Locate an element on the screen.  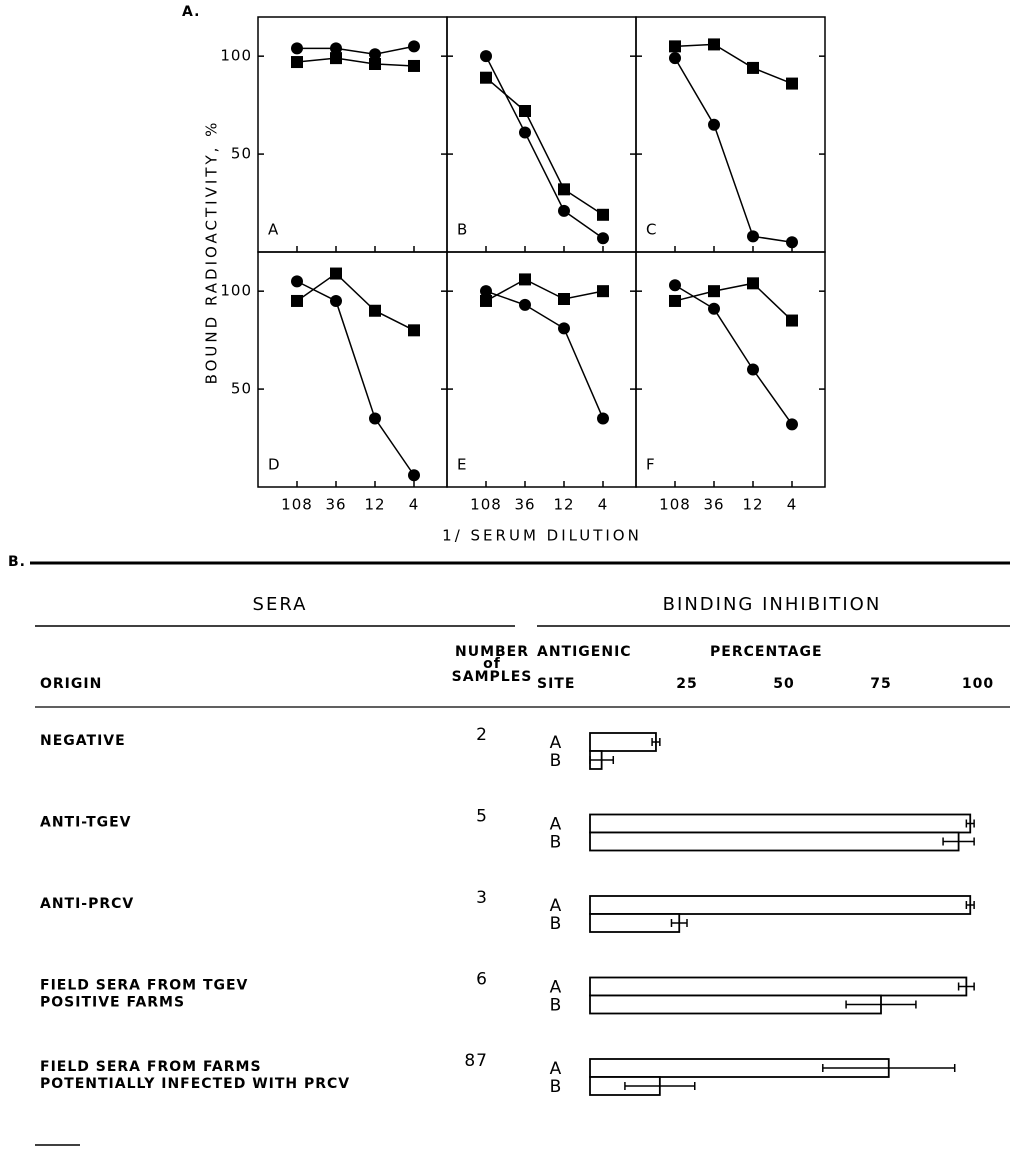
sample-count: 2 is located at coordinates (482, 735).